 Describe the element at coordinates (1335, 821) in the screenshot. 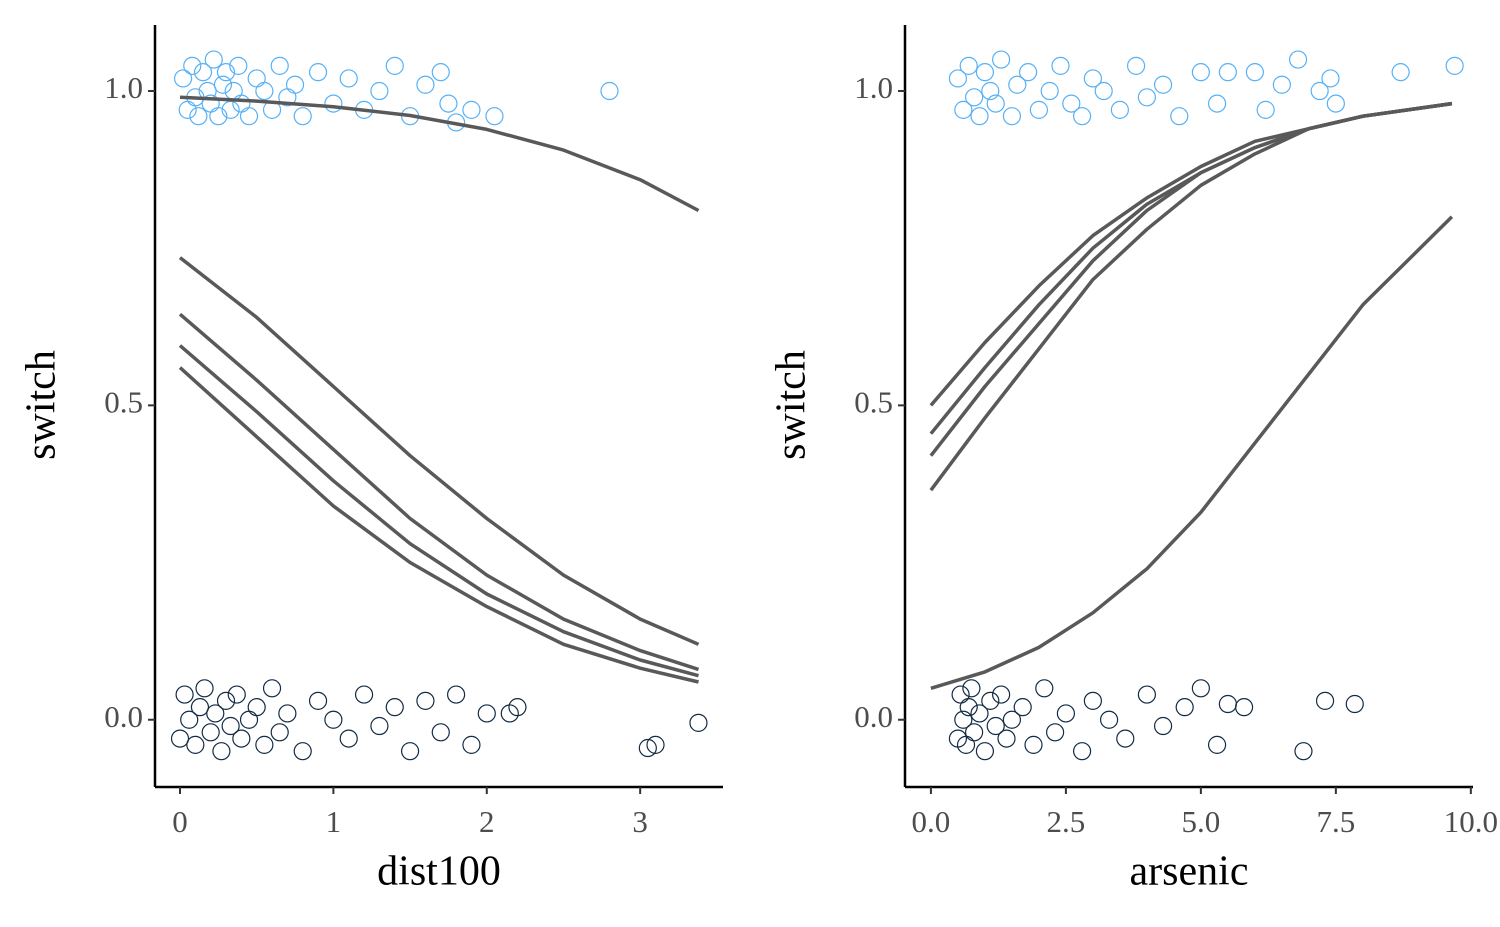

I see `x-tick-label: 7.5` at that location.